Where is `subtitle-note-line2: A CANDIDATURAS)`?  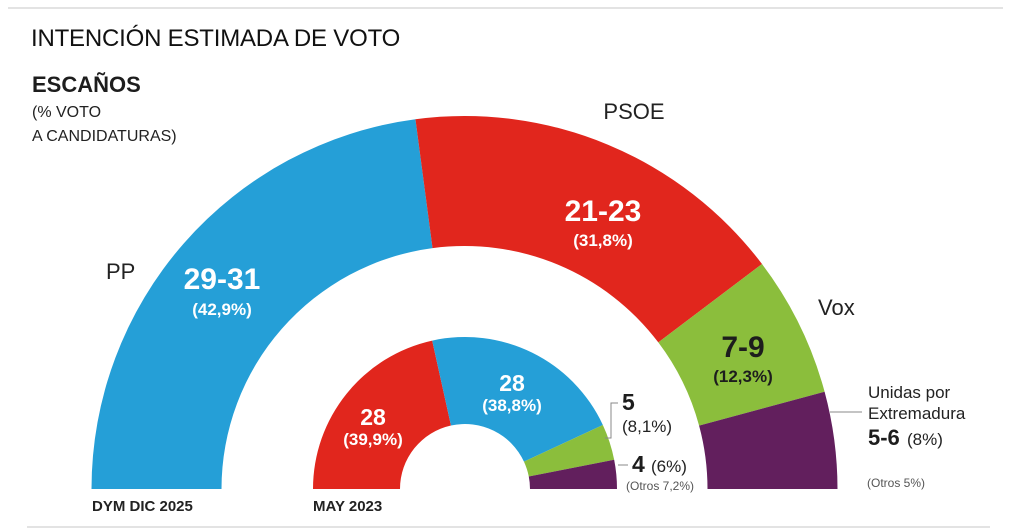
subtitle-note-line2: A CANDIDATURAS) is located at coordinates (104, 136).